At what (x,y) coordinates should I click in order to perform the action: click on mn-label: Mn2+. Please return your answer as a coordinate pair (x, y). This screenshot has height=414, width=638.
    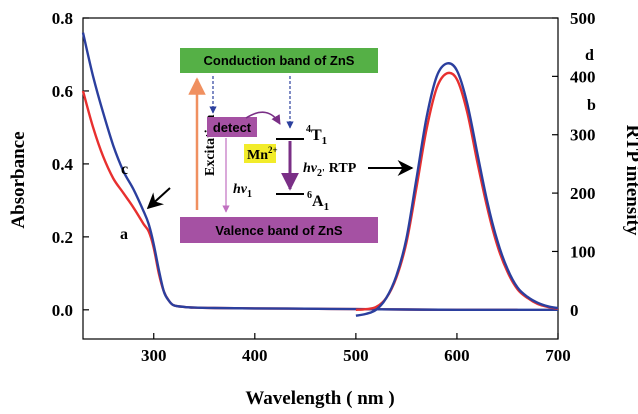
    Looking at the image, I should click on (262, 154).